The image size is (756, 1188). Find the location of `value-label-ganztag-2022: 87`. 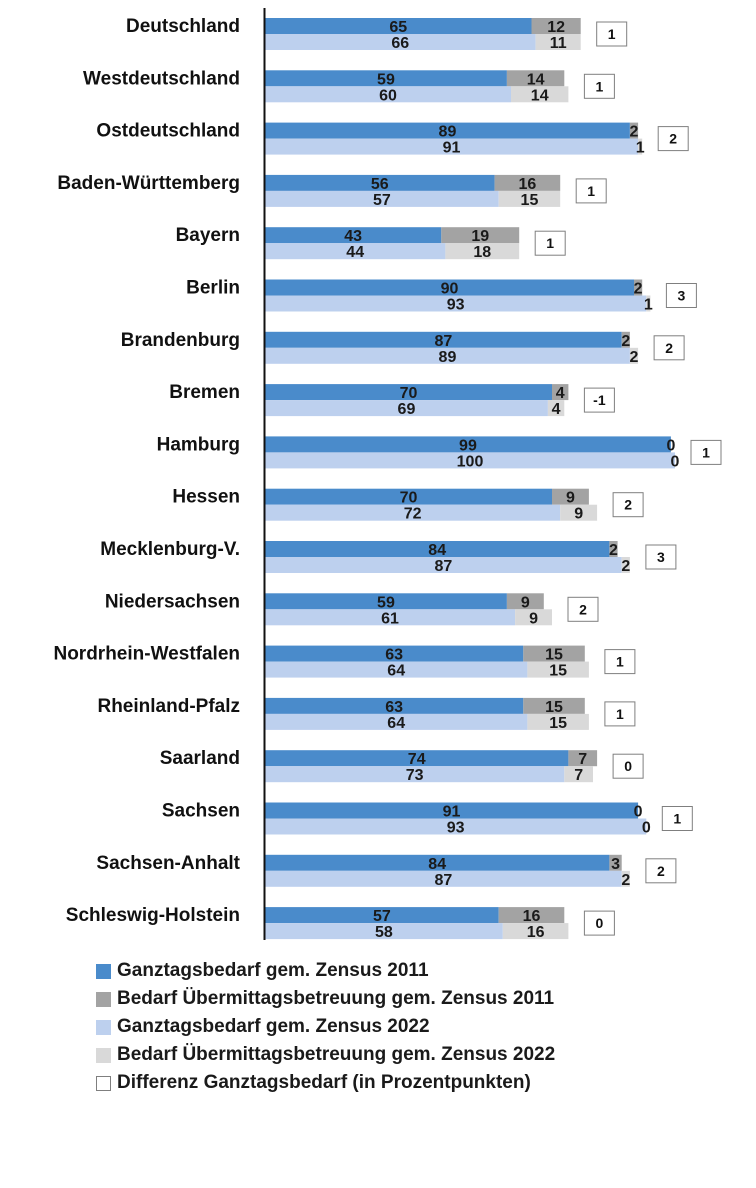

value-label-ganztag-2022: 87 is located at coordinates (443, 880).